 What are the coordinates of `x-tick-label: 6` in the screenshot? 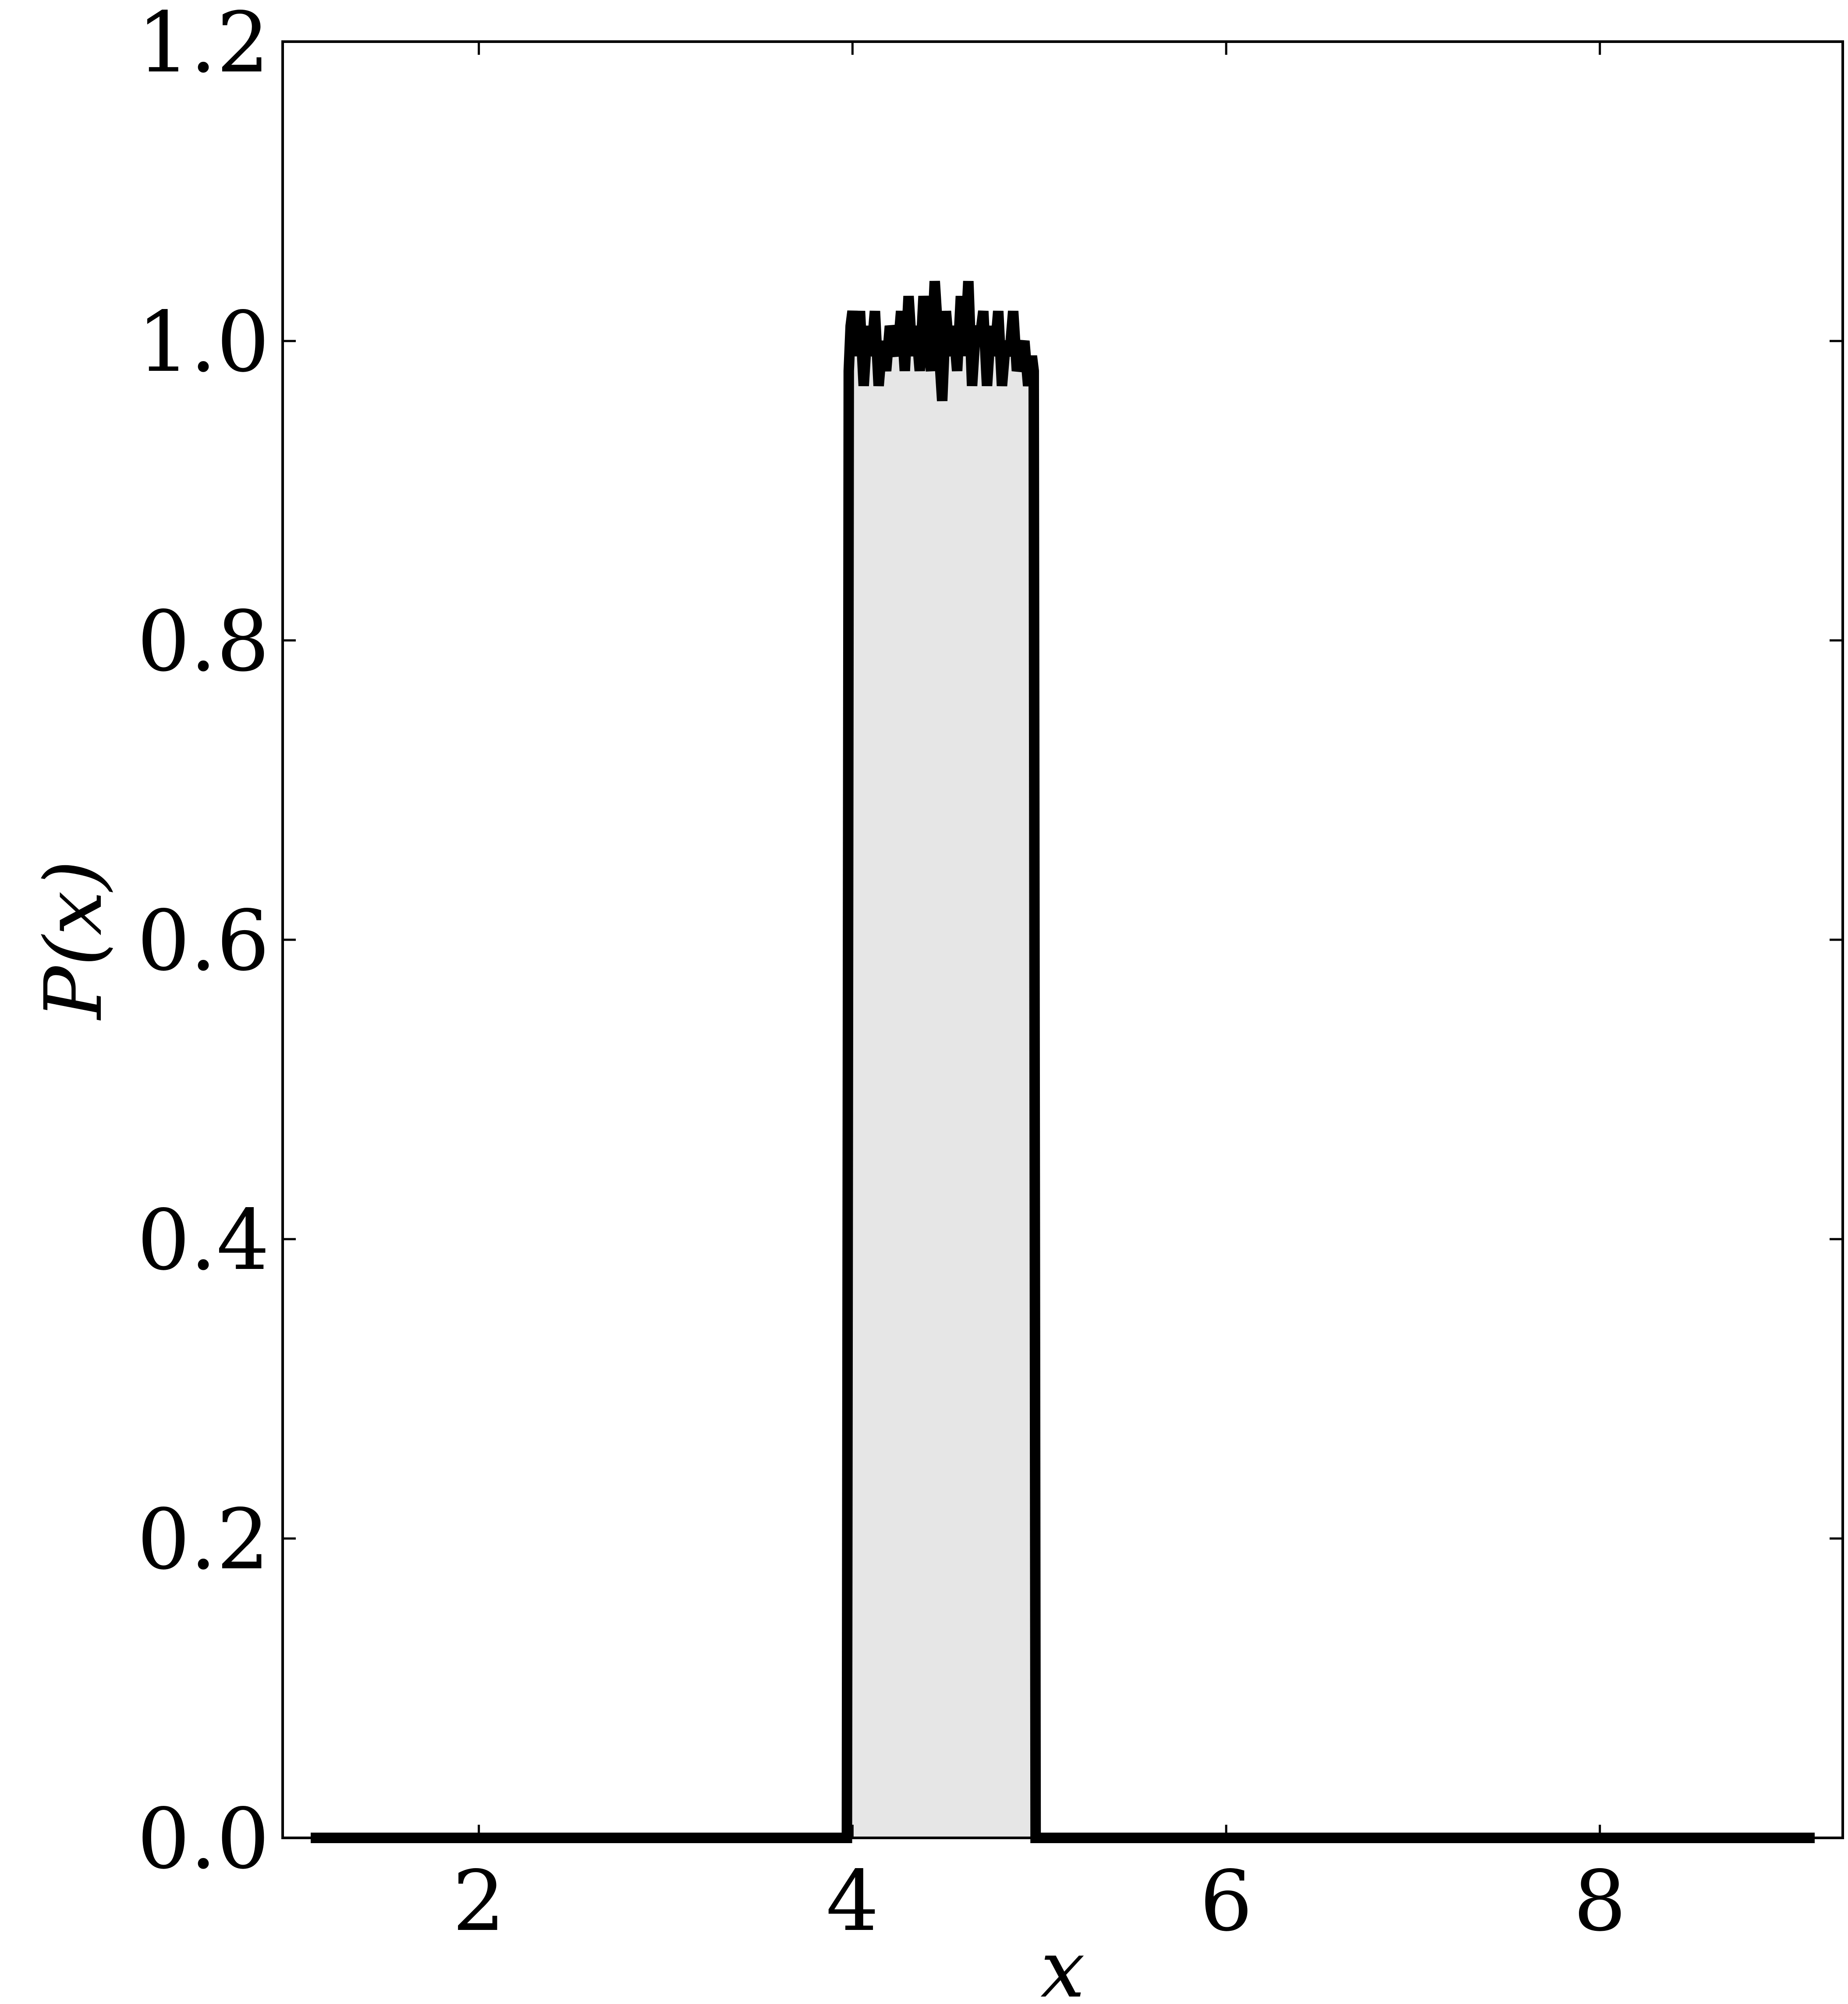 It's located at (1227, 1901).